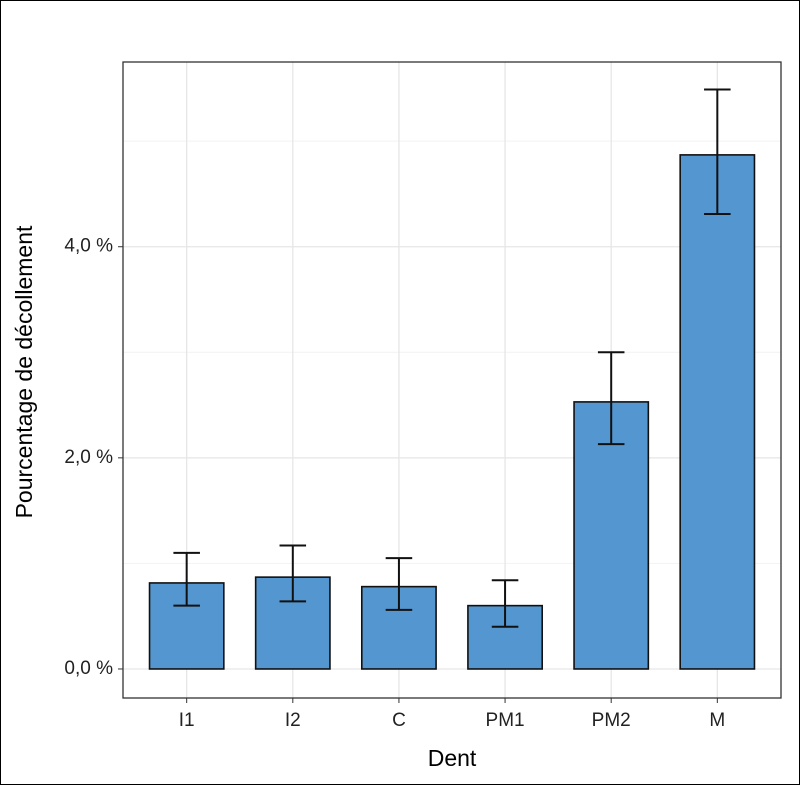  I want to click on x-tick-label: PM1, so click(505, 720).